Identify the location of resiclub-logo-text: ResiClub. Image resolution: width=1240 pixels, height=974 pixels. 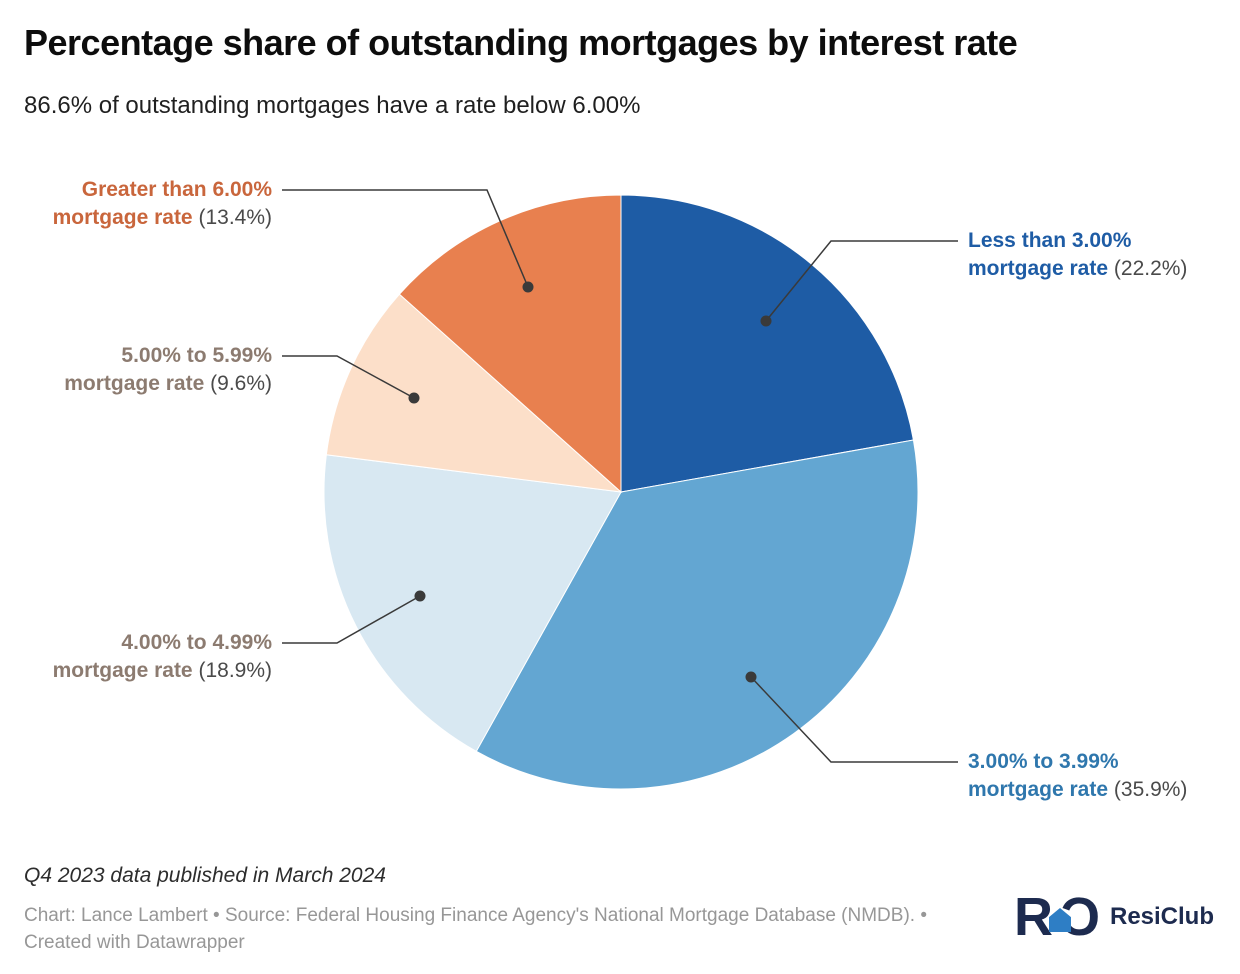
(1161, 916).